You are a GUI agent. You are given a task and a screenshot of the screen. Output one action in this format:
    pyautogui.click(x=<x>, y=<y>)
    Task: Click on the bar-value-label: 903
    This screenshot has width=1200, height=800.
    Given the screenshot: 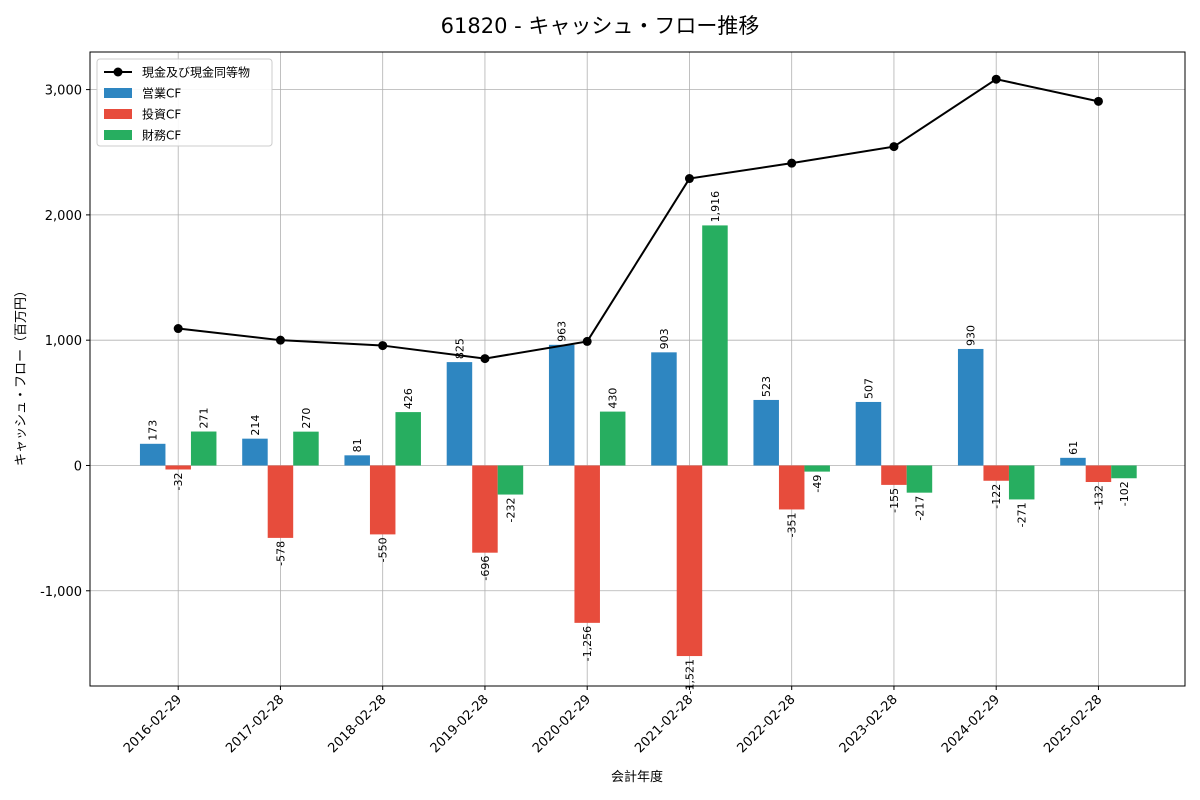 What is the action you would take?
    pyautogui.click(x=664, y=338)
    